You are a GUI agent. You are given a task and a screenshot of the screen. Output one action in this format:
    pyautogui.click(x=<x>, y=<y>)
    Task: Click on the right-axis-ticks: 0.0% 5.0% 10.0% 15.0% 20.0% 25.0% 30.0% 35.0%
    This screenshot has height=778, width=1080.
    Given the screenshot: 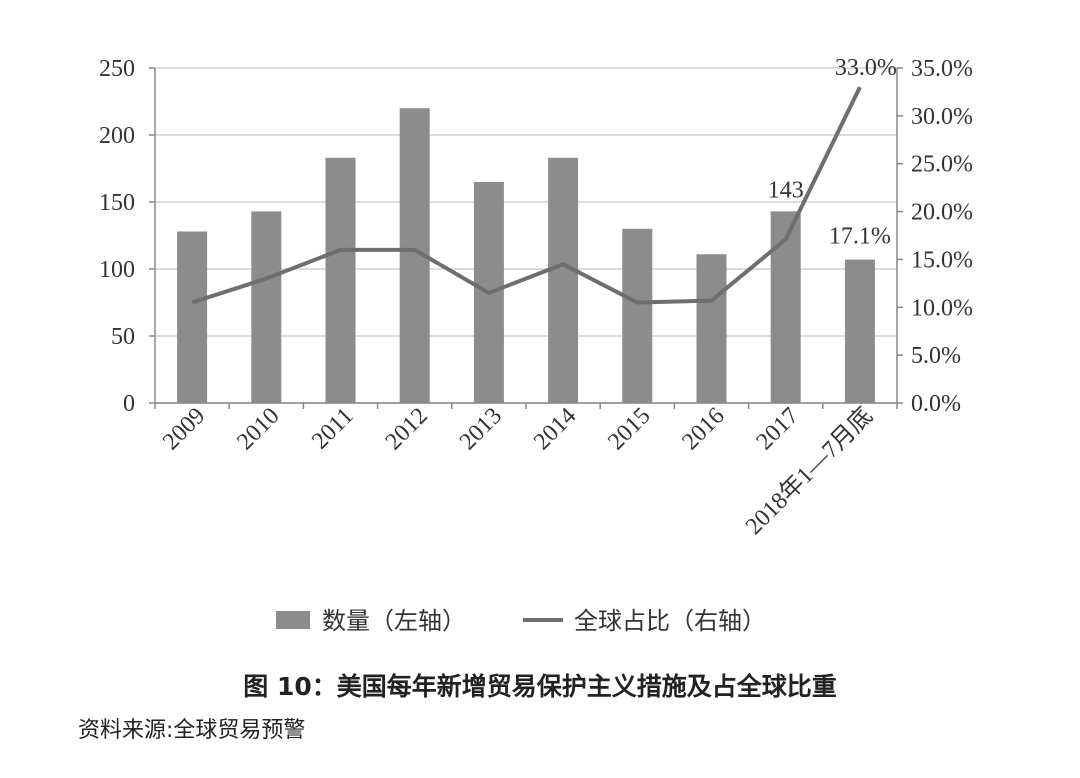 What is the action you would take?
    pyautogui.click(x=935, y=236)
    